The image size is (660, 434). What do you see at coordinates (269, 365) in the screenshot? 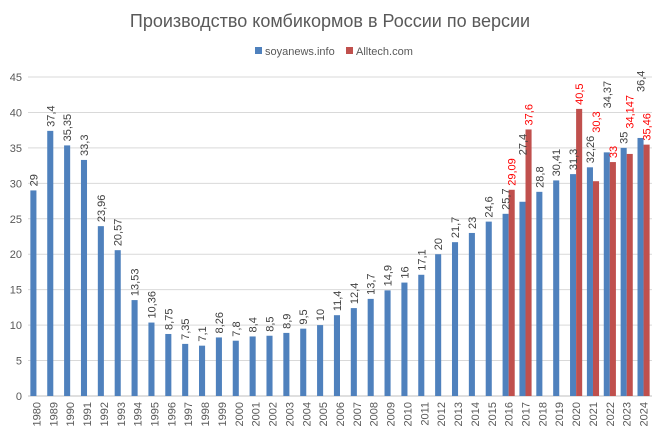
I see `bar-soyanews-info-2002` at bounding box center [269, 365].